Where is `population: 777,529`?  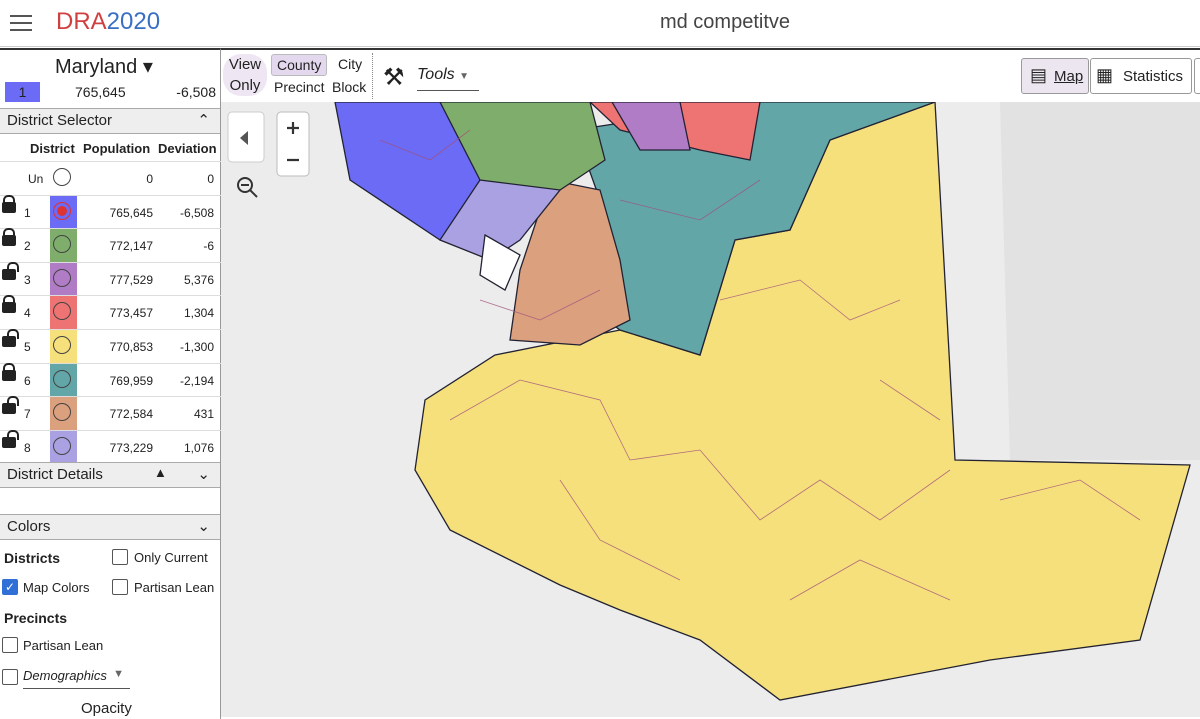
population: 777,529 is located at coordinates (131, 279).